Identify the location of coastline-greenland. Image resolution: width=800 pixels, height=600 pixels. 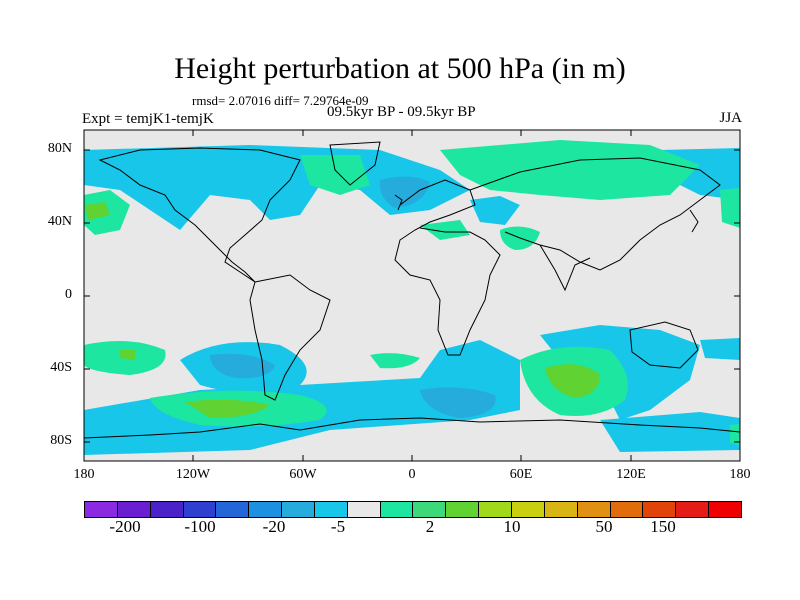
(355, 163).